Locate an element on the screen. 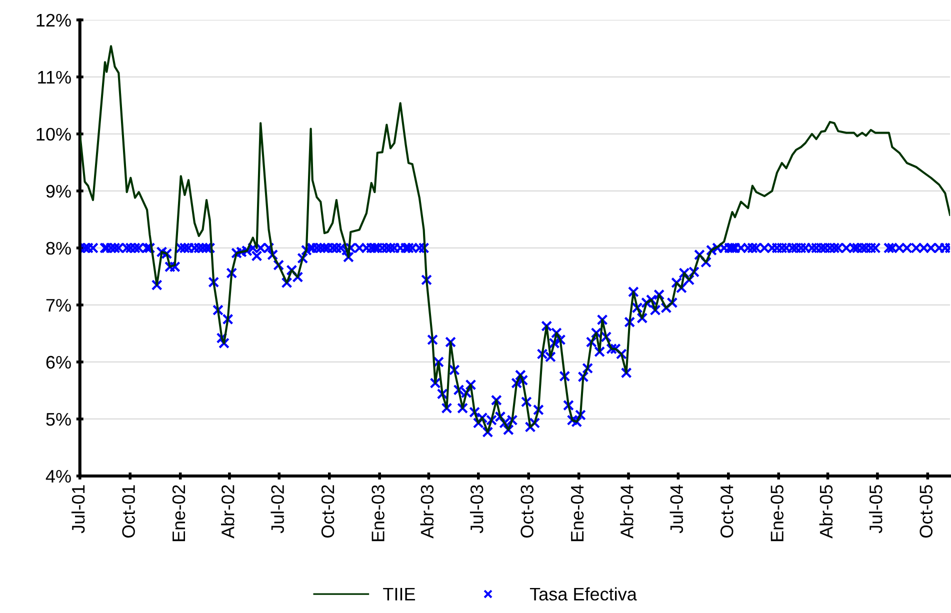  x-tick-label: Jul-05 is located at coordinates (875, 509).